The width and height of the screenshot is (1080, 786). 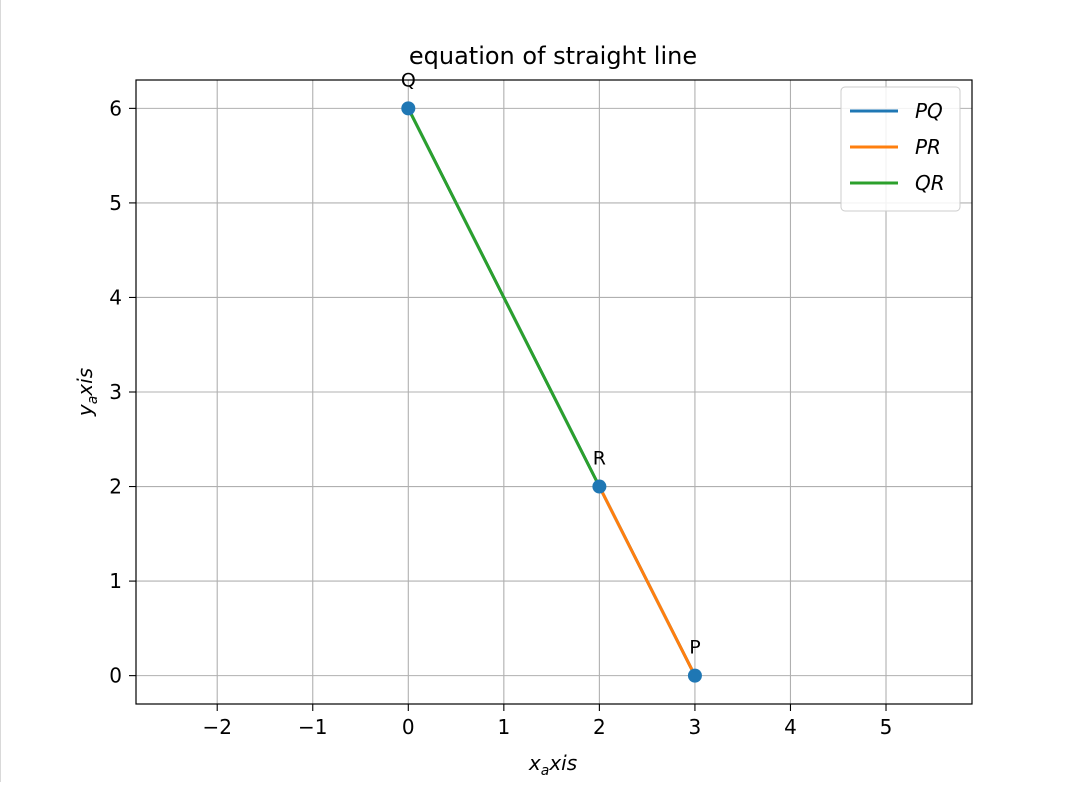 What do you see at coordinates (115, 203) in the screenshot?
I see `y-tick-label: 5` at bounding box center [115, 203].